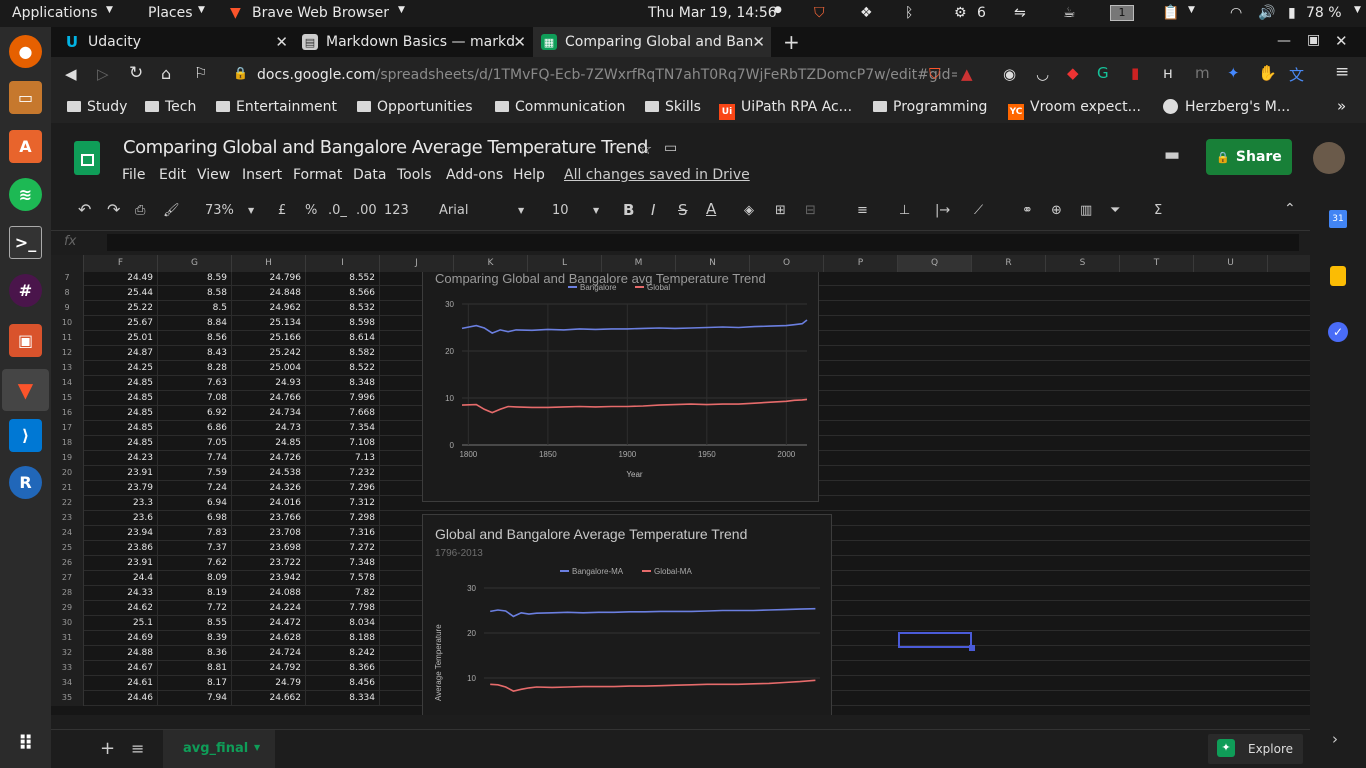  Describe the element at coordinates (1103, 73) in the screenshot. I see `grammarly-icon: G` at that location.